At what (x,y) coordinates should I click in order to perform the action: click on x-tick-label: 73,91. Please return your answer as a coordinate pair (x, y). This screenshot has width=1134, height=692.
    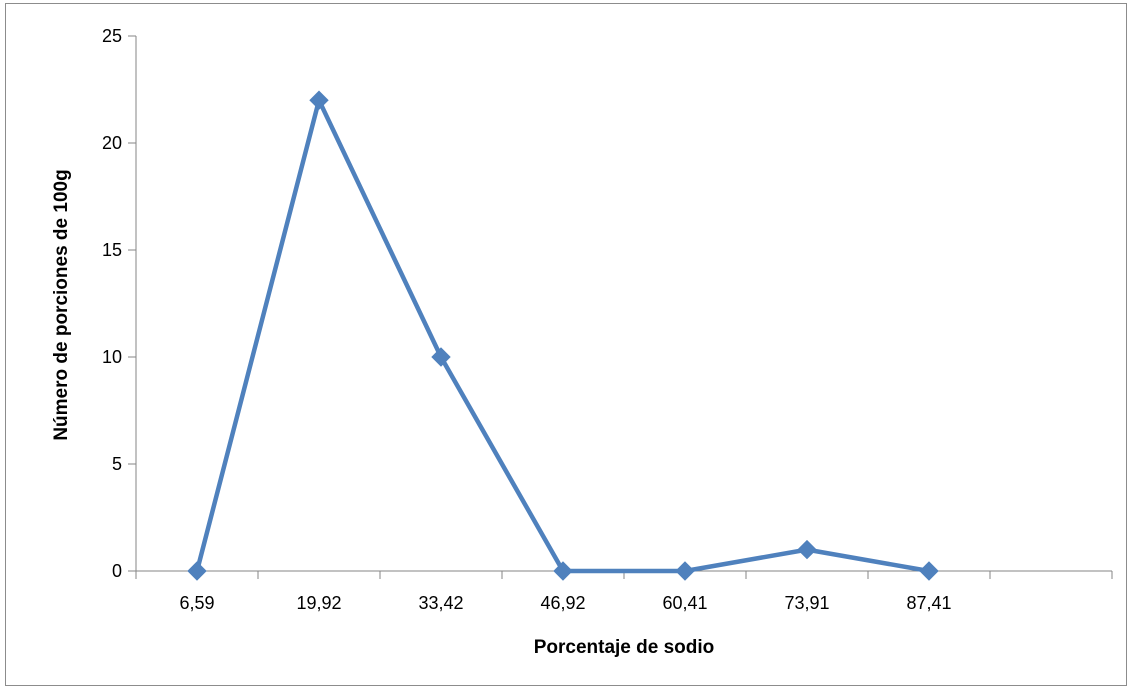
    Looking at the image, I should click on (806, 603).